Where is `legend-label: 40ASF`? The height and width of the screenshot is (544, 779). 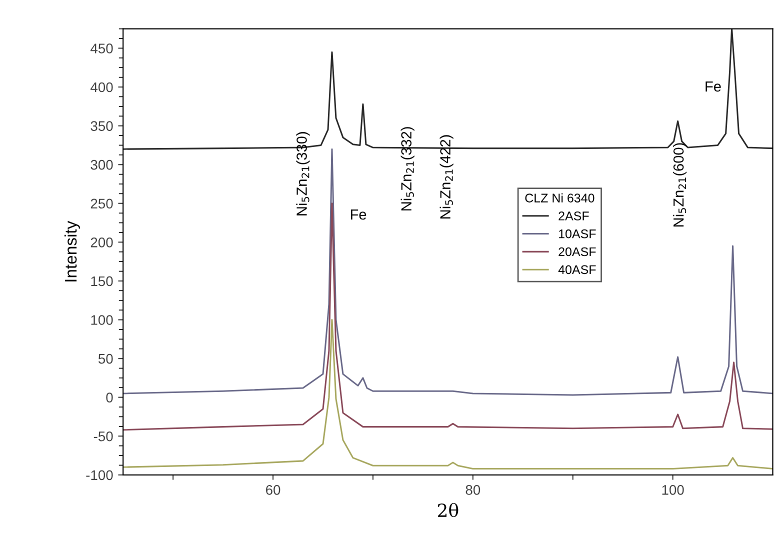 legend-label: 40ASF is located at coordinates (577, 269).